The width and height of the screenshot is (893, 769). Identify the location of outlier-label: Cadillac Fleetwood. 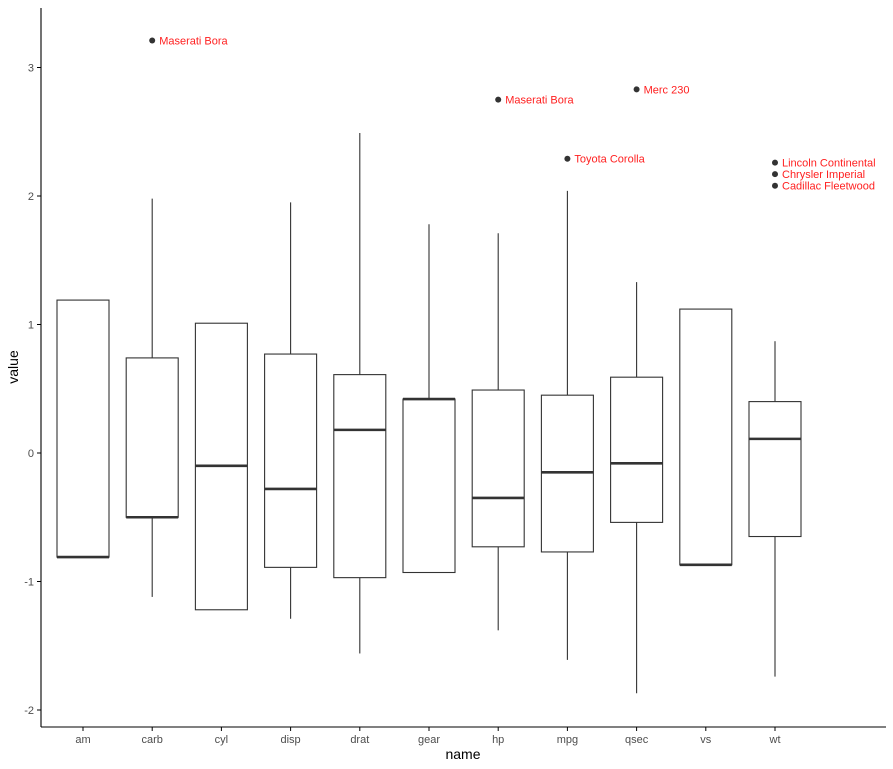
(828, 187).